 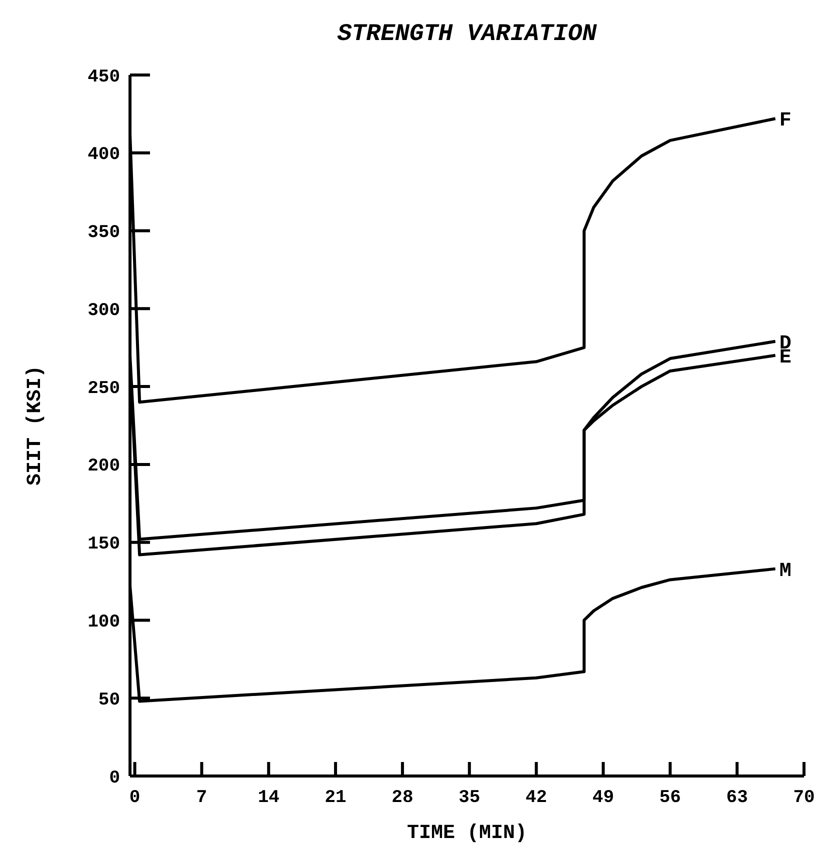 What do you see at coordinates (670, 798) in the screenshot?
I see `x-tick-label: 56` at bounding box center [670, 798].